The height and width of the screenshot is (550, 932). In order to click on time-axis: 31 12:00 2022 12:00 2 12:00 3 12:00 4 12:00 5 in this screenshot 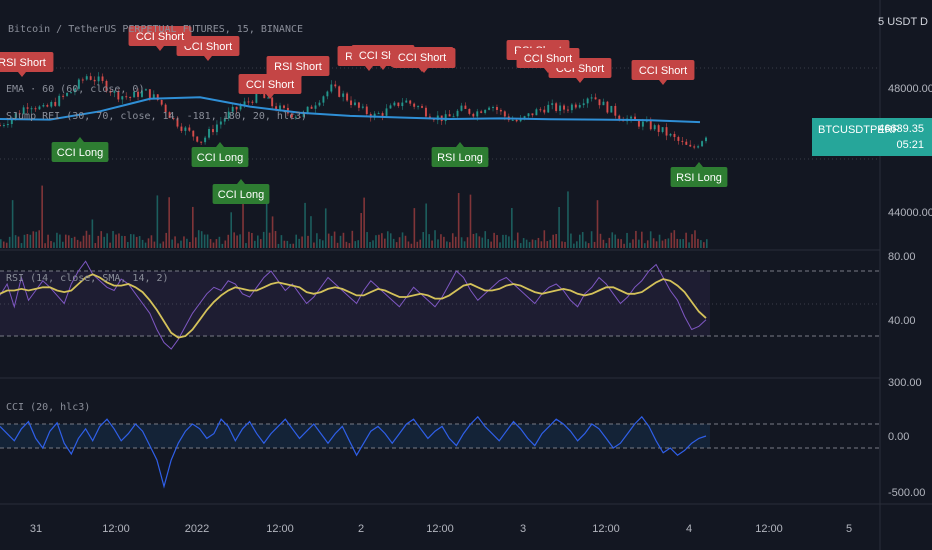, I will do `click(441, 529)`.